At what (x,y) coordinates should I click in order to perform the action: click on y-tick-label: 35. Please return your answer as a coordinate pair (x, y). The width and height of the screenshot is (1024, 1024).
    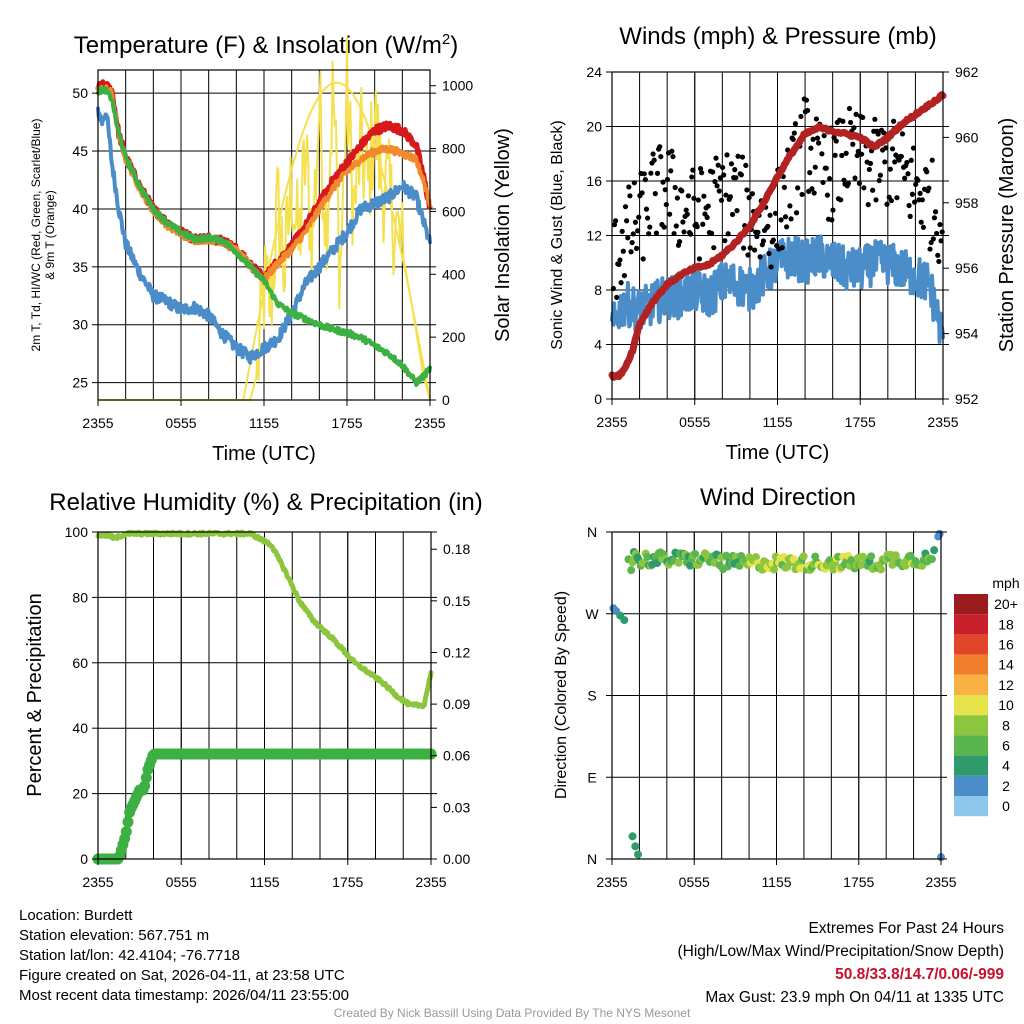
    Looking at the image, I should click on (80, 267).